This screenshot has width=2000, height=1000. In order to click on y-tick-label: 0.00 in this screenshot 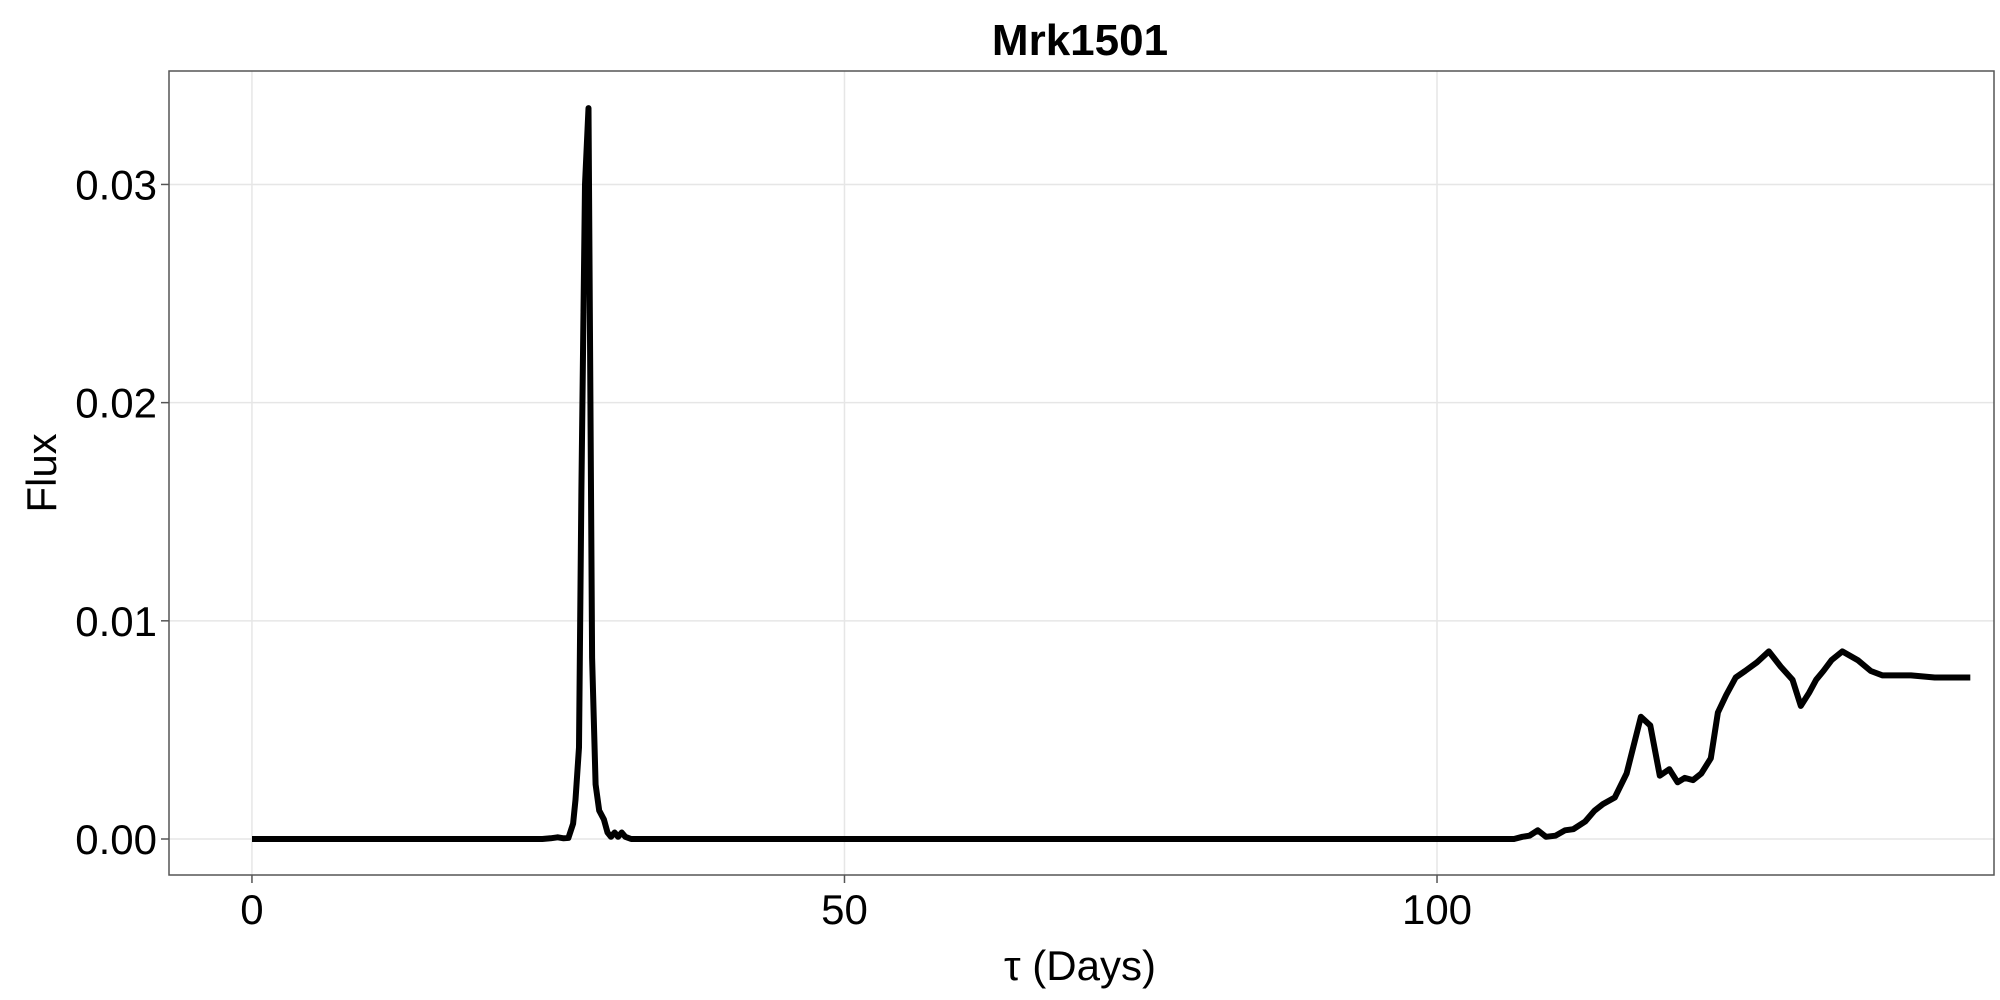, I will do `click(116, 839)`.